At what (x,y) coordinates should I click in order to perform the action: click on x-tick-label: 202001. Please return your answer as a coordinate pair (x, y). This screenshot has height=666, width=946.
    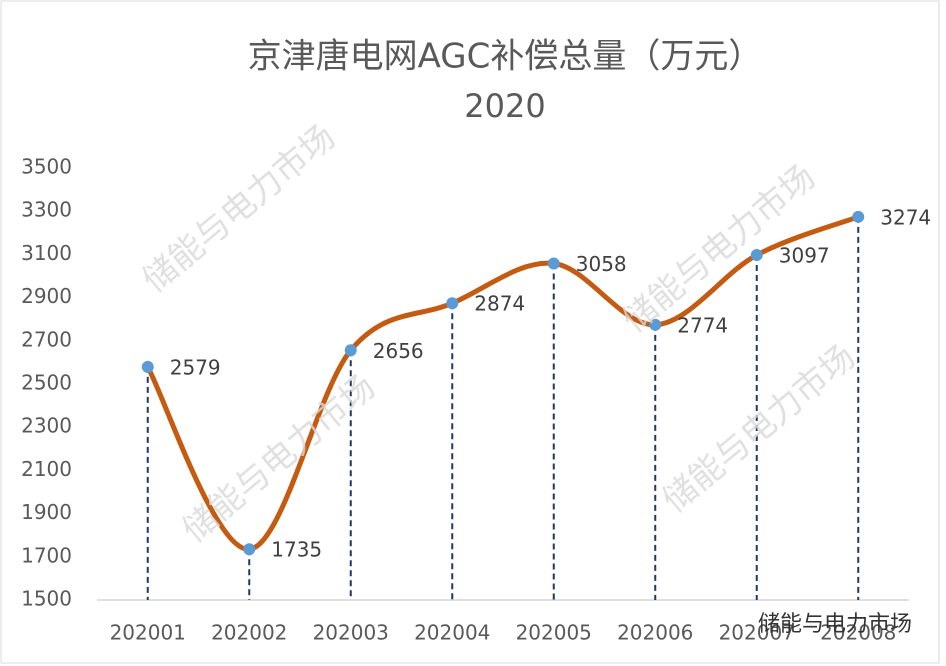
    Looking at the image, I should click on (148, 633).